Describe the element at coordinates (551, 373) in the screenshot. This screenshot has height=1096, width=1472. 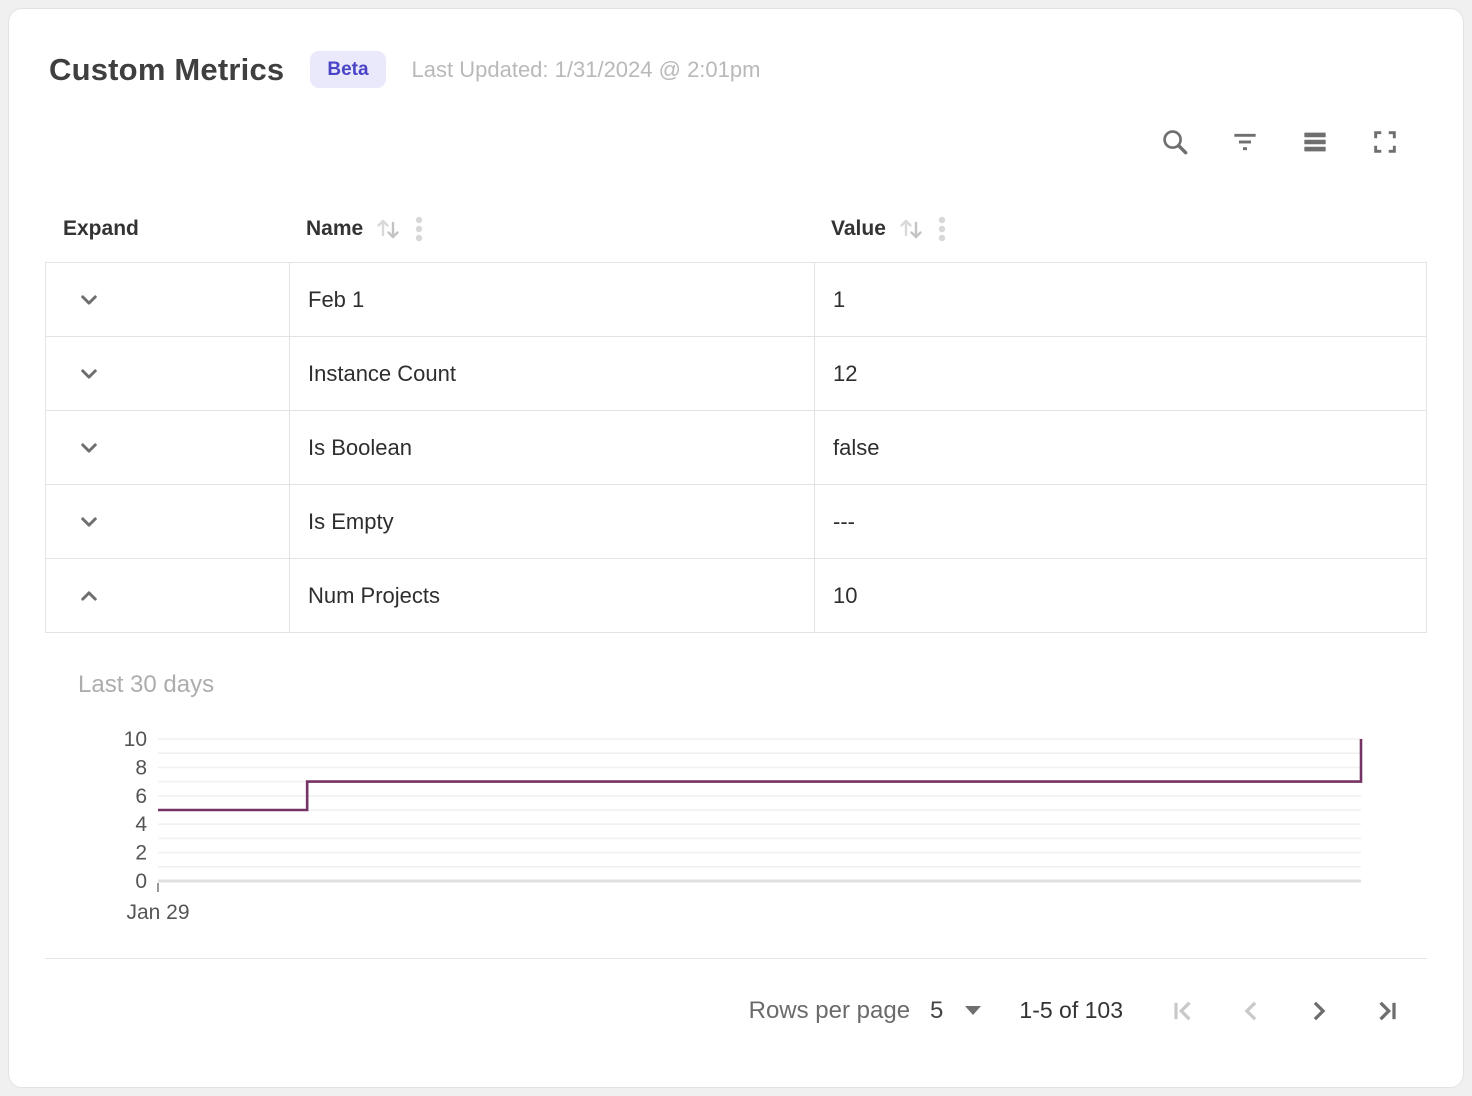
I see `metric-name-cell: Instance Count` at that location.